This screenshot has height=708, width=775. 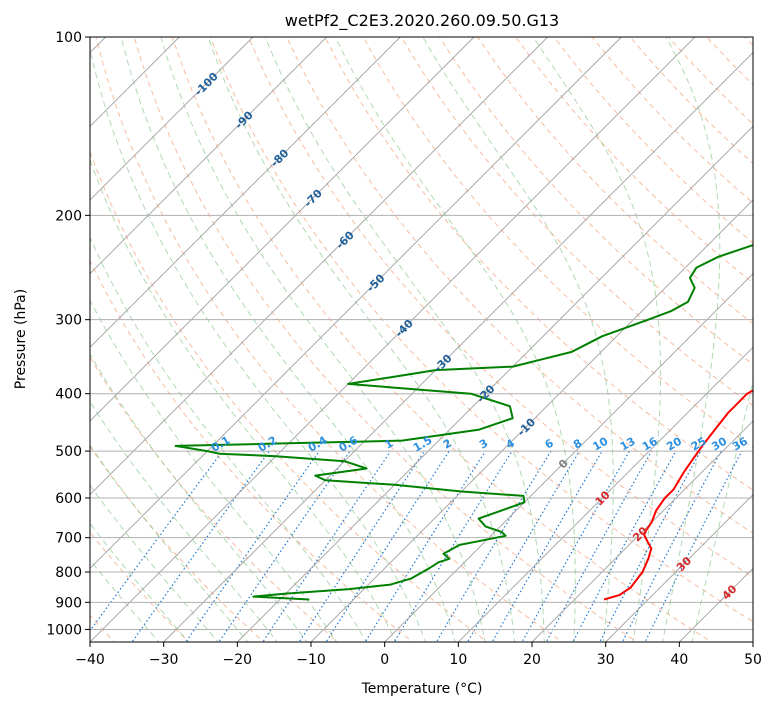 What do you see at coordinates (422, 21) in the screenshot?
I see `chart-title: wetPf2_C2E3.2020.260.09.50.G13` at bounding box center [422, 21].